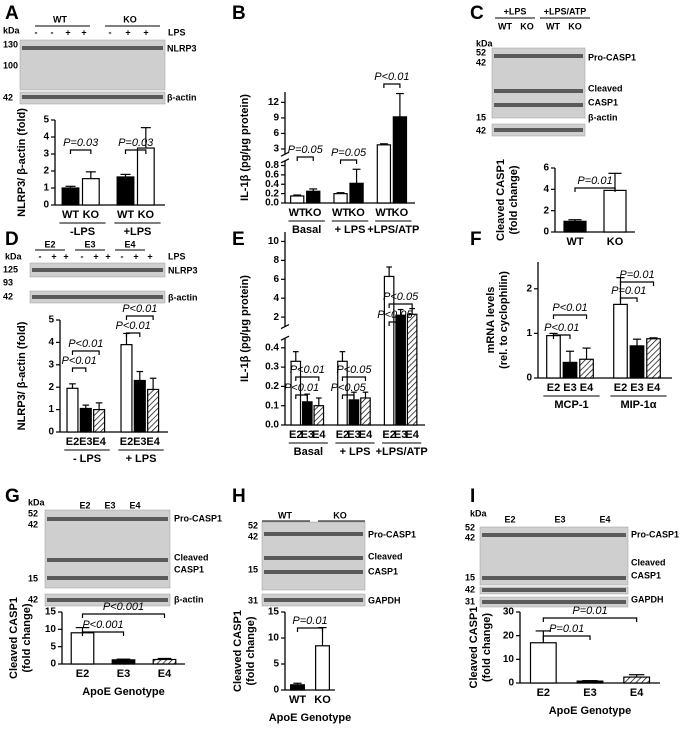  What do you see at coordinates (349, 388) in the screenshot?
I see `p-value: P<0.05` at bounding box center [349, 388].